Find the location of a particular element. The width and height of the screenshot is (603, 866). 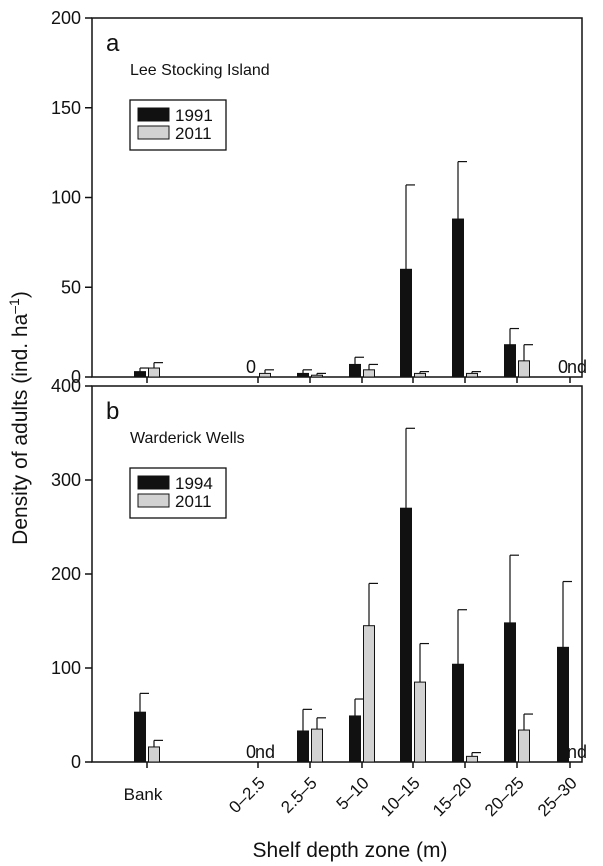

category-label: 15–20 is located at coordinates (452, 796).